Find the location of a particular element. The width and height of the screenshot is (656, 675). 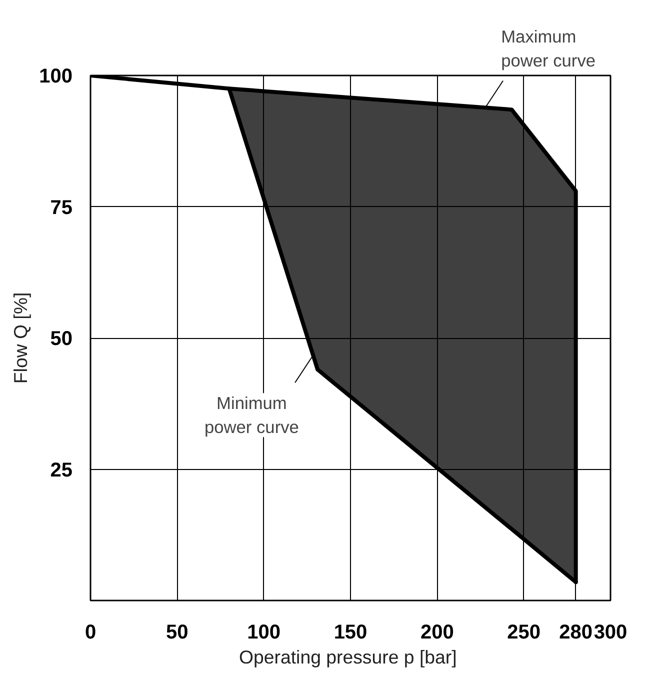

x-tick-label: 300 is located at coordinates (611, 633).